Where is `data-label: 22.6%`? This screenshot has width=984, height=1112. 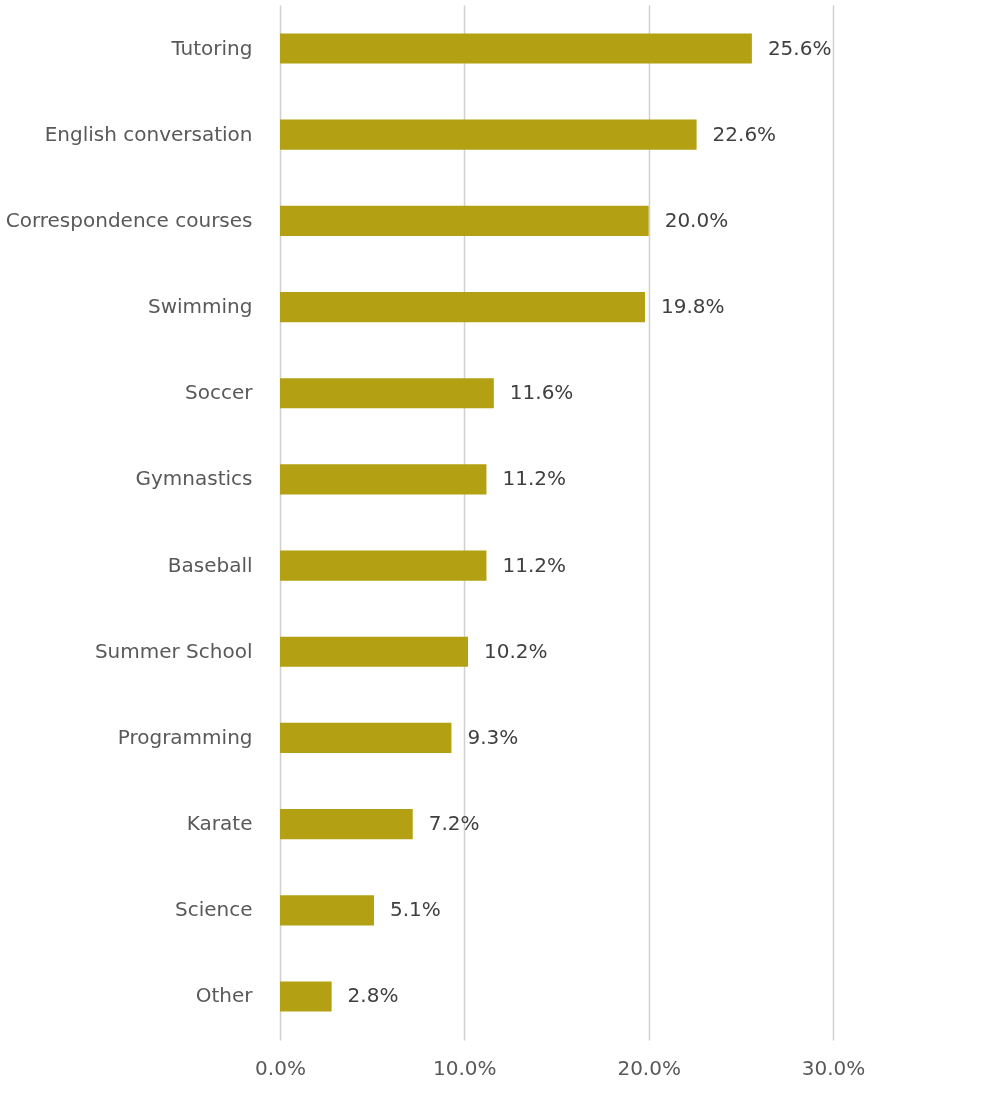 data-label: 22.6% is located at coordinates (744, 133).